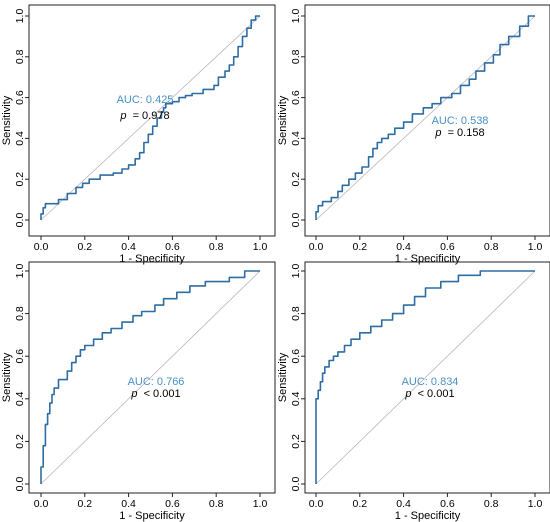 The width and height of the screenshot is (550, 522). I want to click on p-value: = 0.158, so click(466, 133).